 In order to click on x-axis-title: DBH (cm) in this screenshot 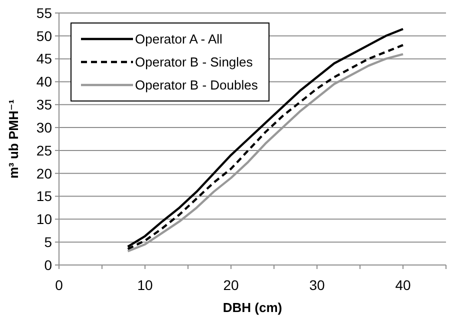, I will do `click(252, 307)`.